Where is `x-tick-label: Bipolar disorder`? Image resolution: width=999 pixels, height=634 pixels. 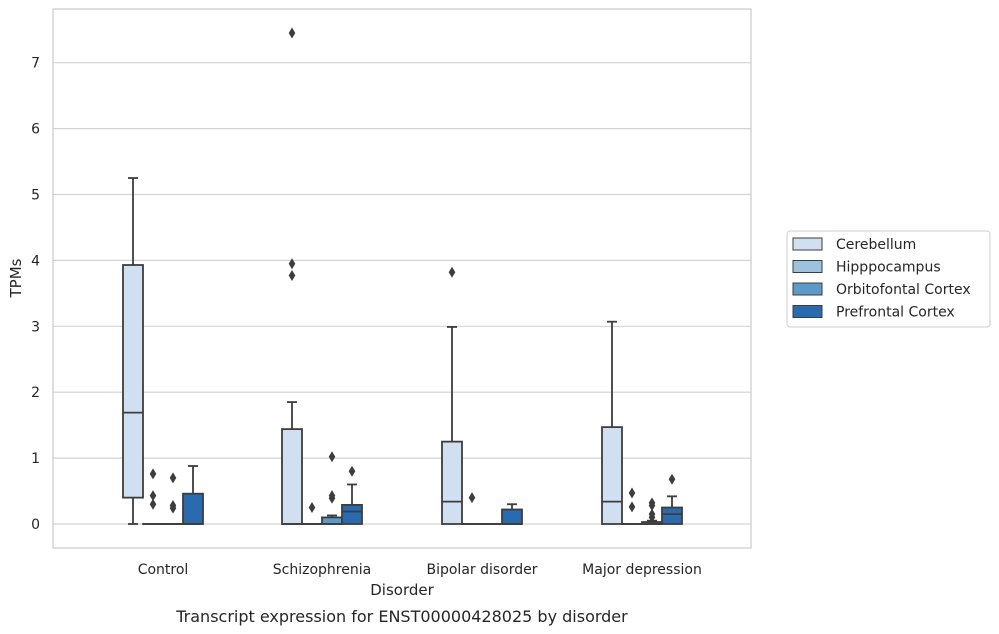
x-tick-label: Bipolar disorder is located at coordinates (481, 570).